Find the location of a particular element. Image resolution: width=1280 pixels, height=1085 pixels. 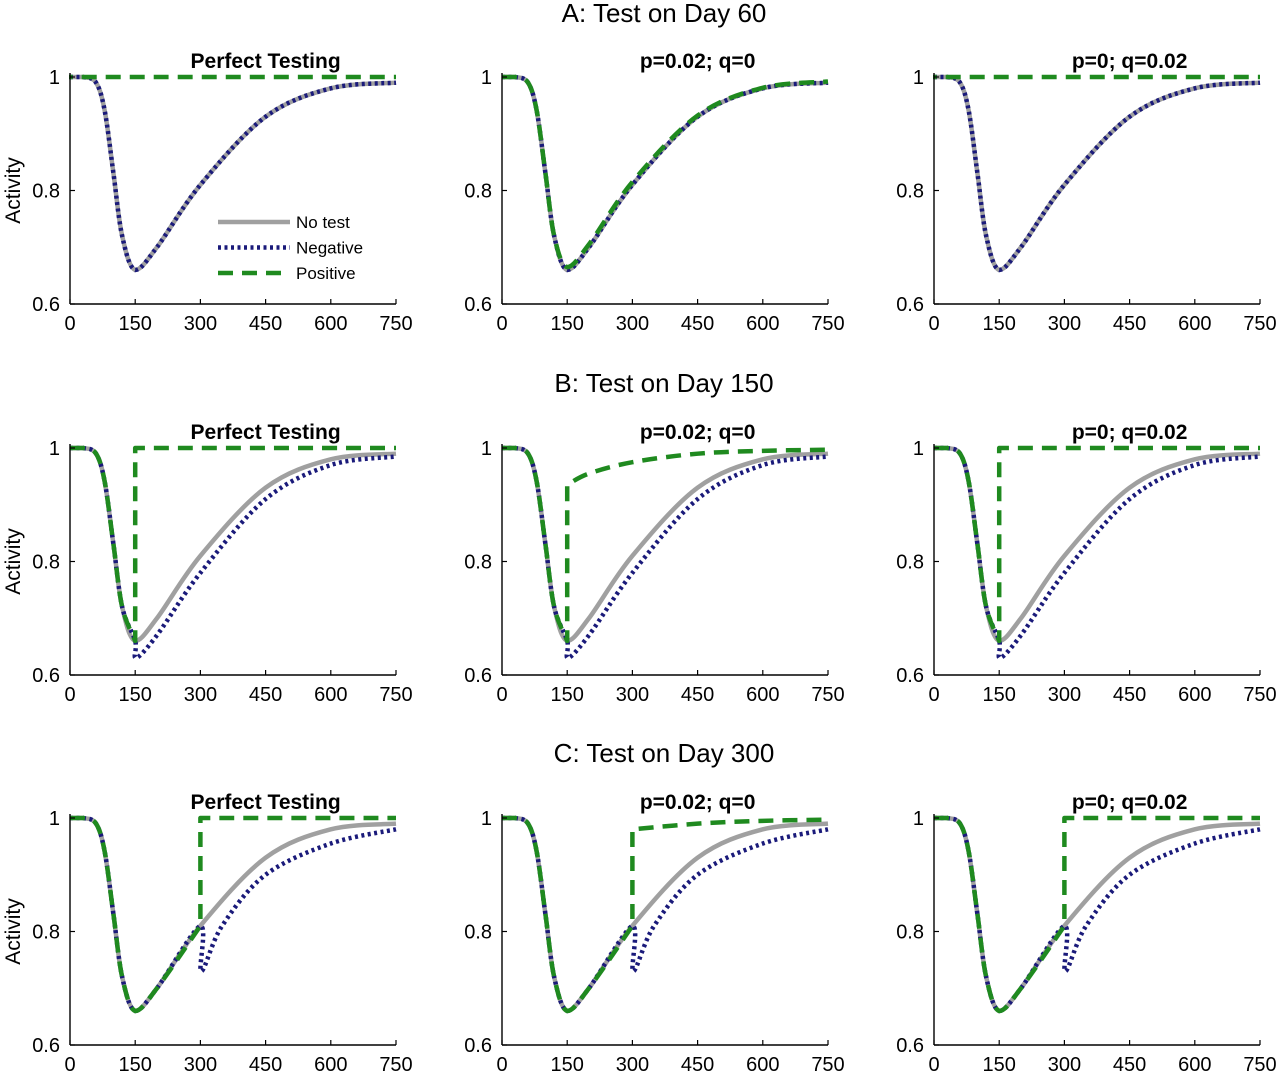

panel-0-2: 0 150 300 450 600 750 0.6 0.8 1 p=0; q=0.02 is located at coordinates (1086, 192).